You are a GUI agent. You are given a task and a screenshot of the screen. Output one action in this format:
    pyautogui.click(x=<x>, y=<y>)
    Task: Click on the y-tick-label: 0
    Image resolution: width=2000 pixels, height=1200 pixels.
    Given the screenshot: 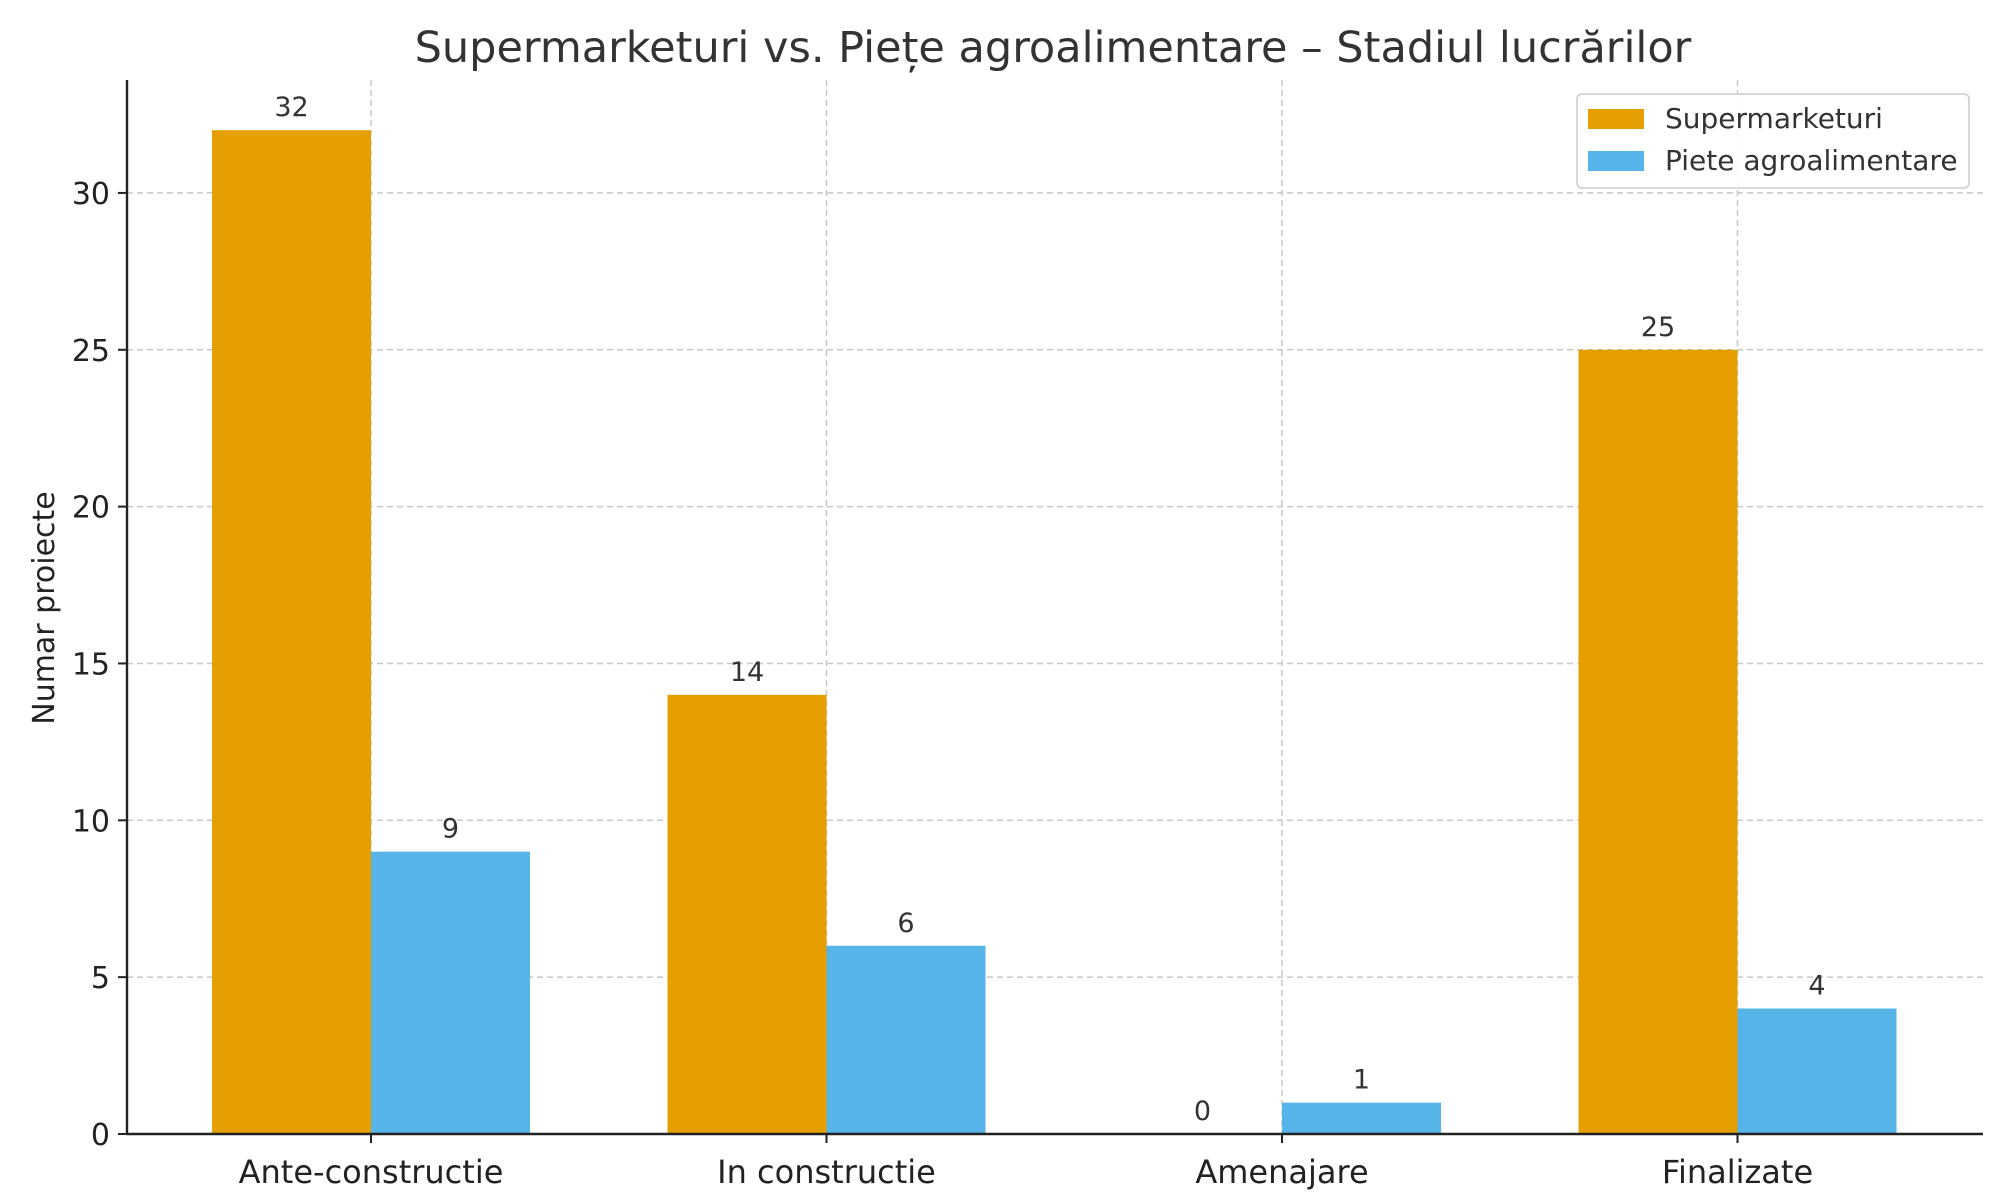 What is the action you would take?
    pyautogui.click(x=100, y=1135)
    